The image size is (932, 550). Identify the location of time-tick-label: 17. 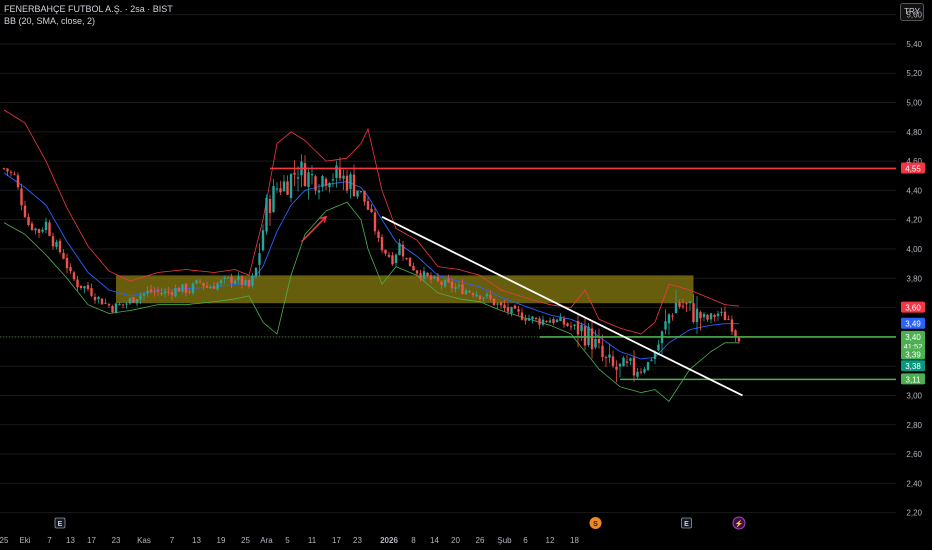
(336, 540).